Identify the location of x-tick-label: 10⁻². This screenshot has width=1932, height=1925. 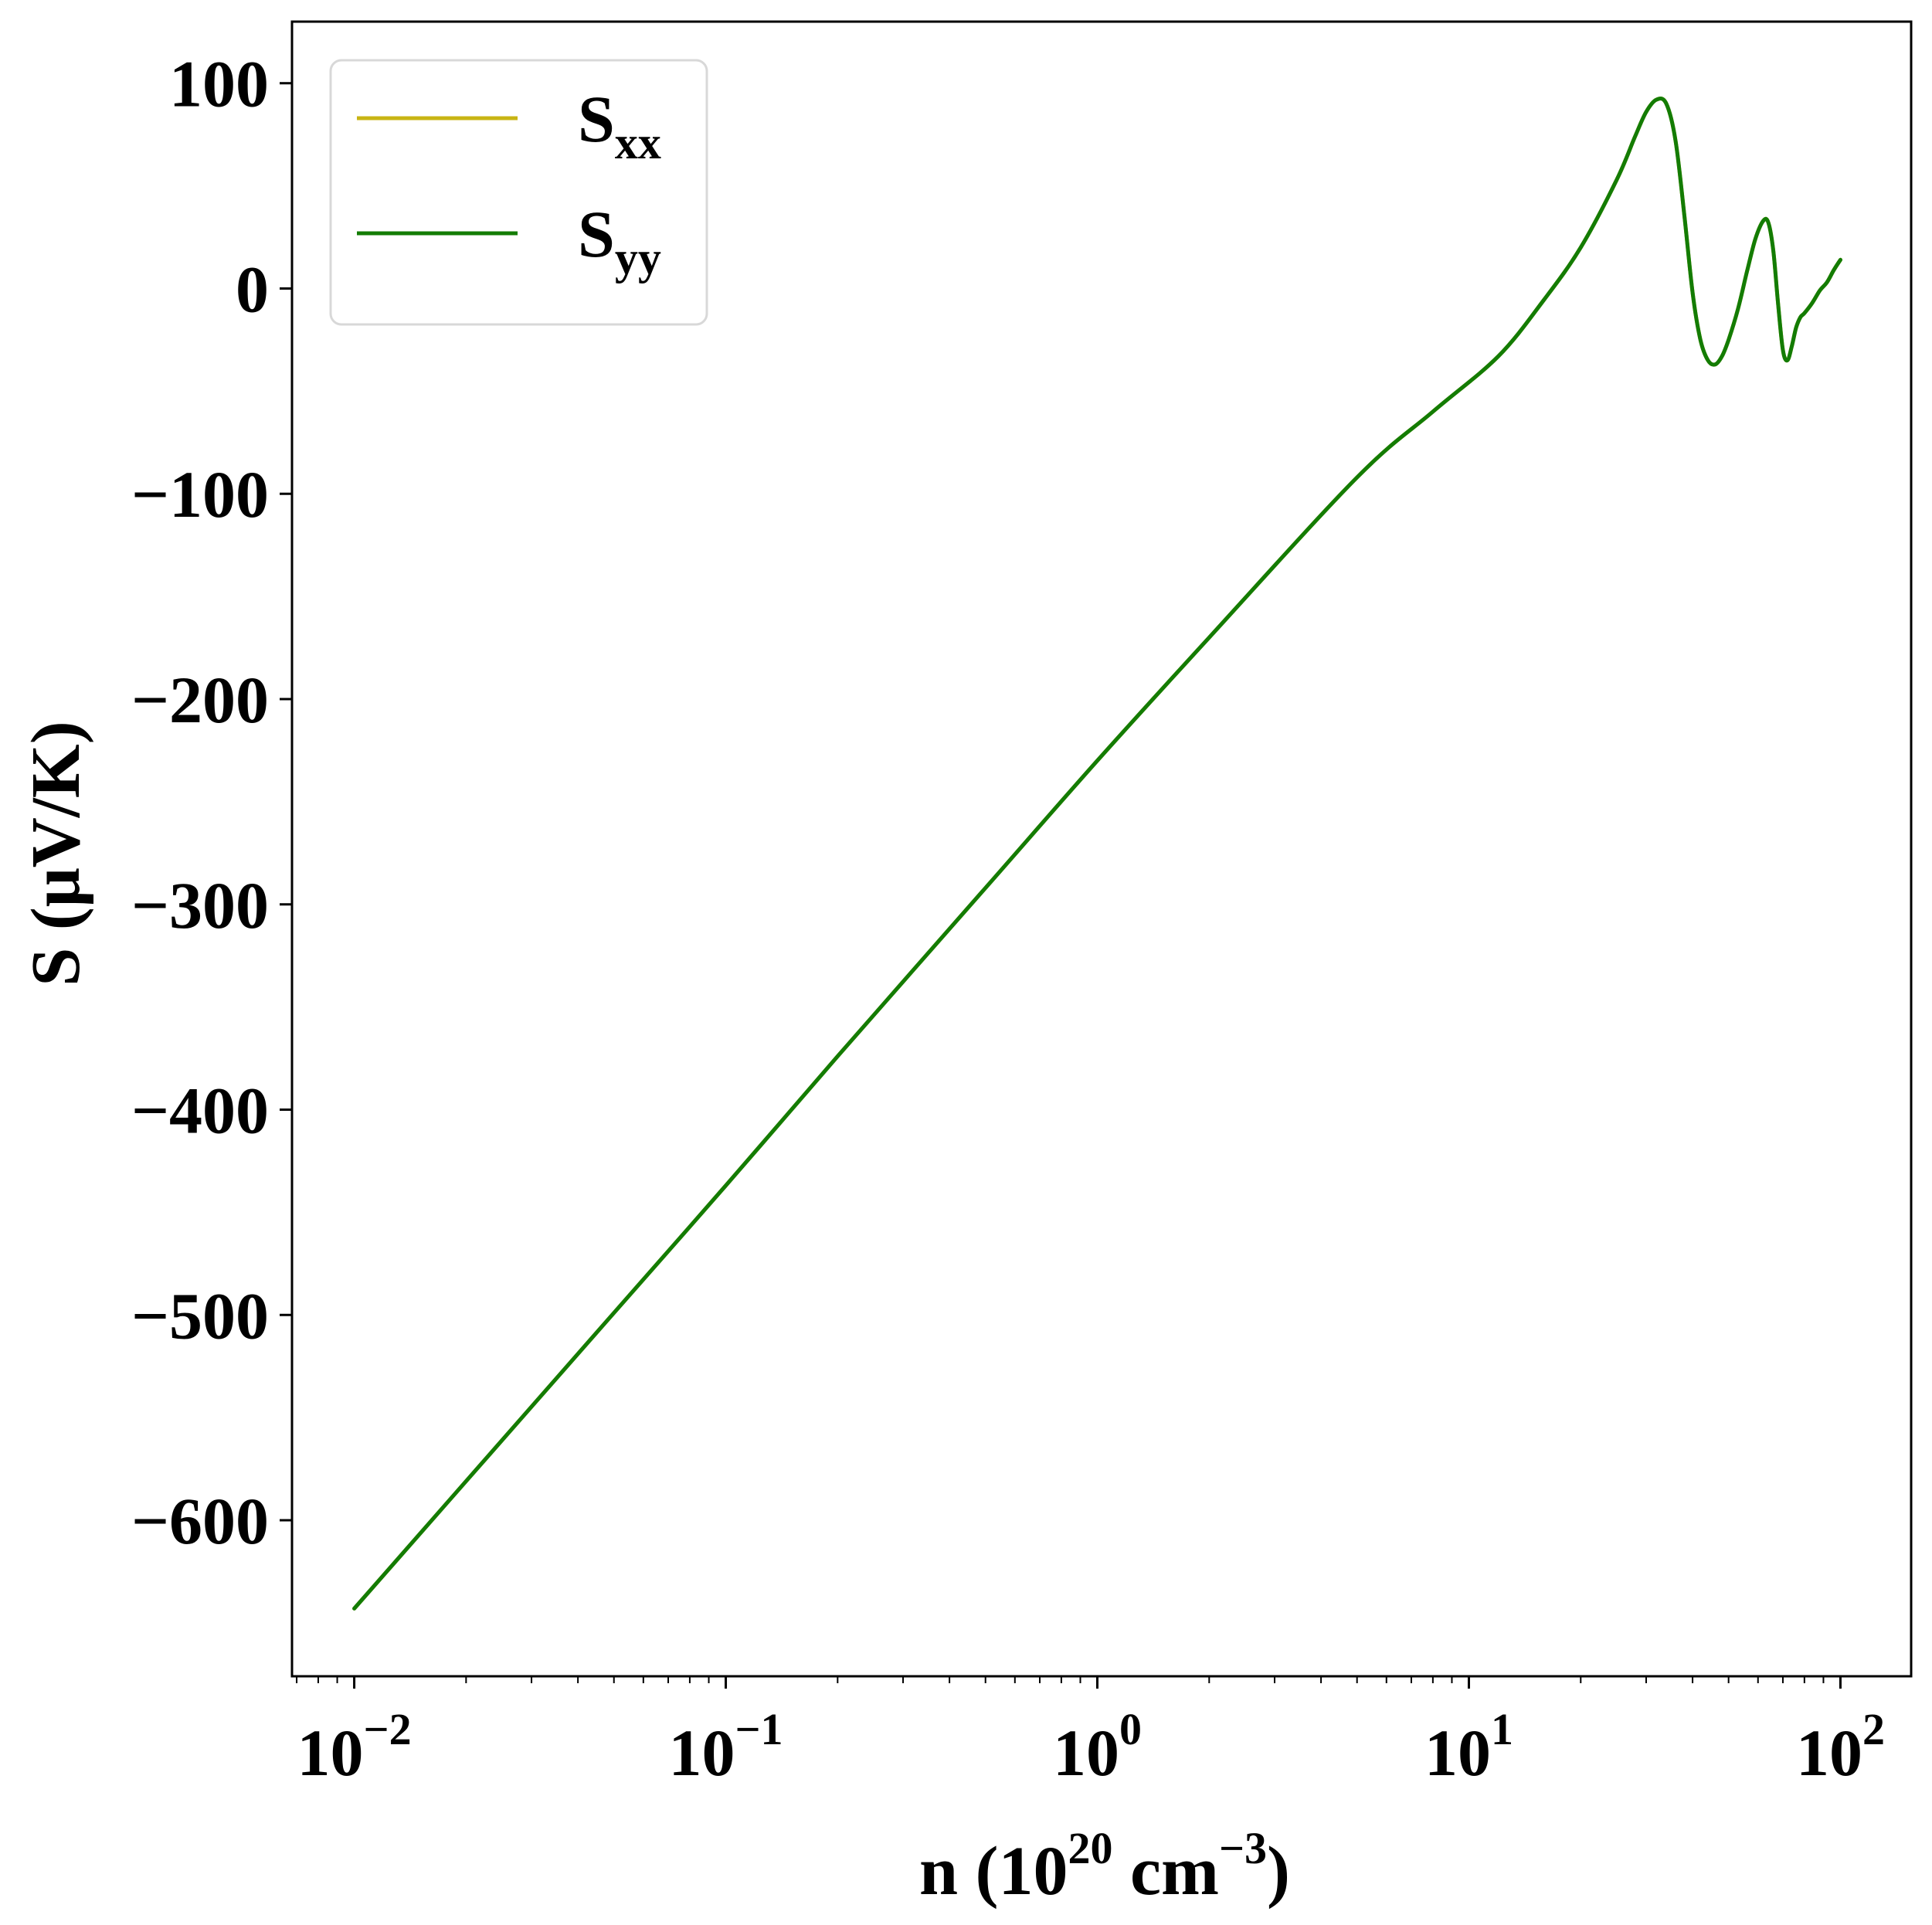
(354, 1747).